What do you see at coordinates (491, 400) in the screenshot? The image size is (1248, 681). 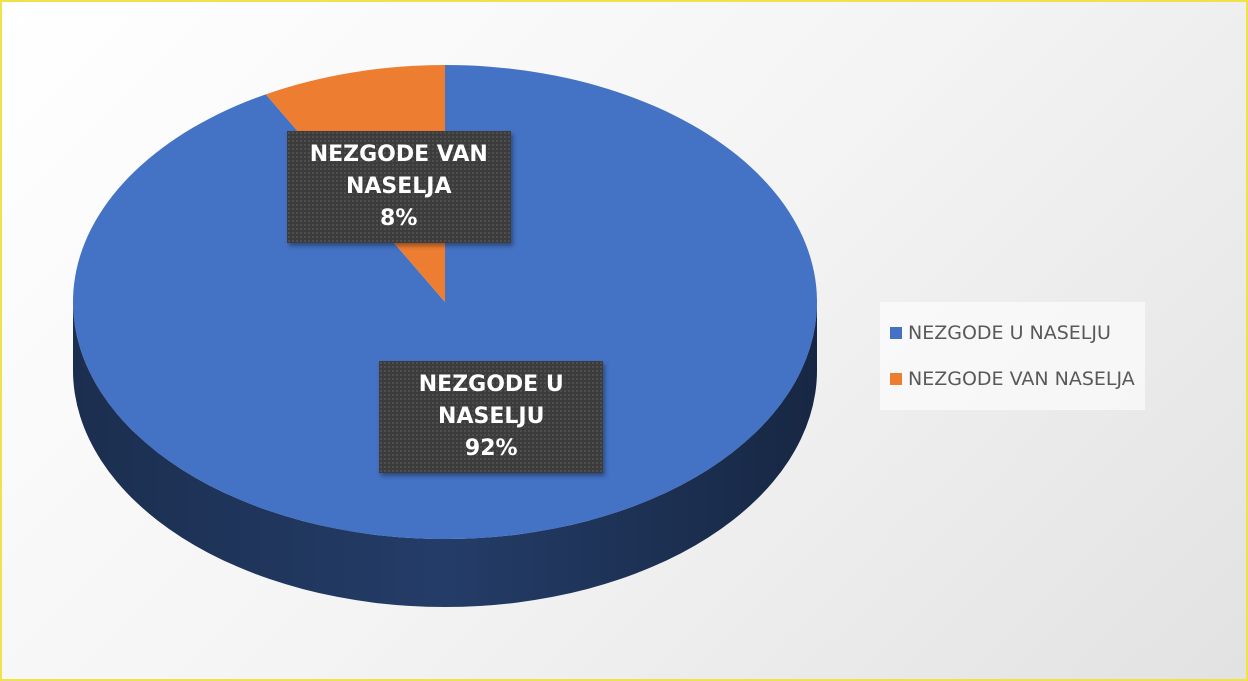 I see `data-label-category: NEZGODE U NASELJU` at bounding box center [491, 400].